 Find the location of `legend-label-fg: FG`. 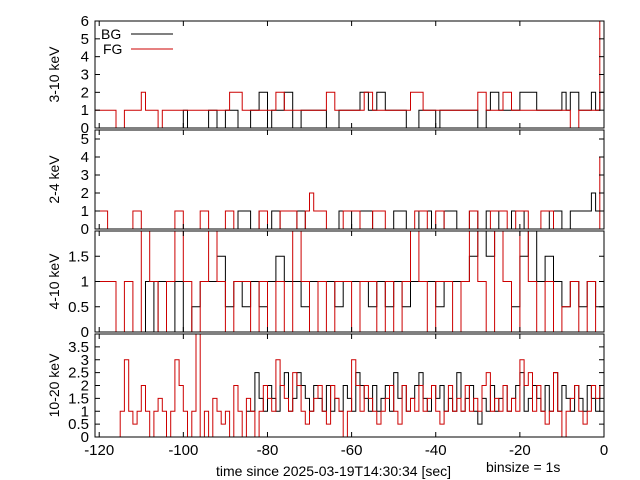

legend-label-fg: FG is located at coordinates (112, 49).